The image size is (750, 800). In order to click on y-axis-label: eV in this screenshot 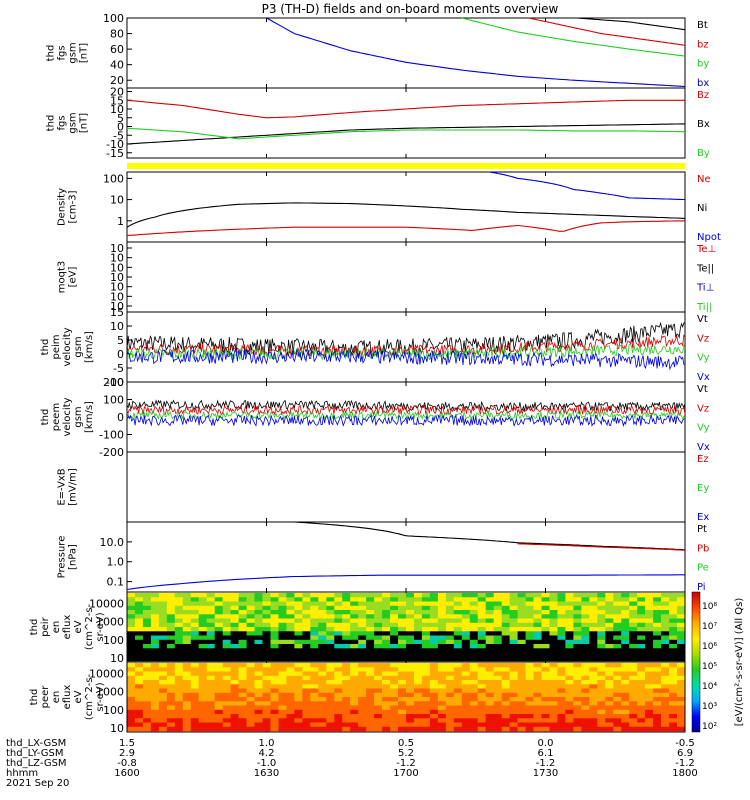, I will do `click(78, 696)`.